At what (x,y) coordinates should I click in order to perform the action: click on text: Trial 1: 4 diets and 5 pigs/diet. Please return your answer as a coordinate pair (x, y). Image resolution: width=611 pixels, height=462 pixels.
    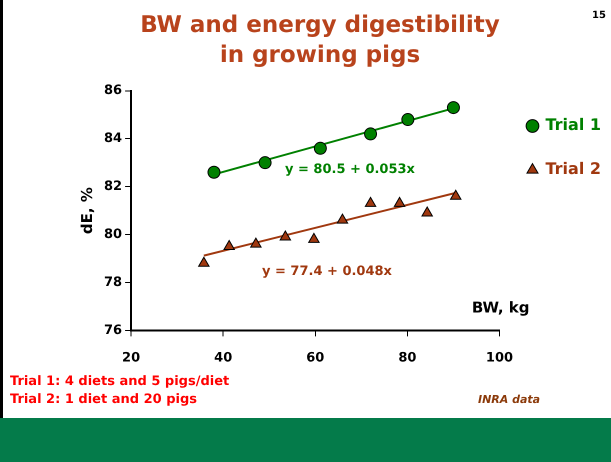
    Looking at the image, I should click on (120, 381).